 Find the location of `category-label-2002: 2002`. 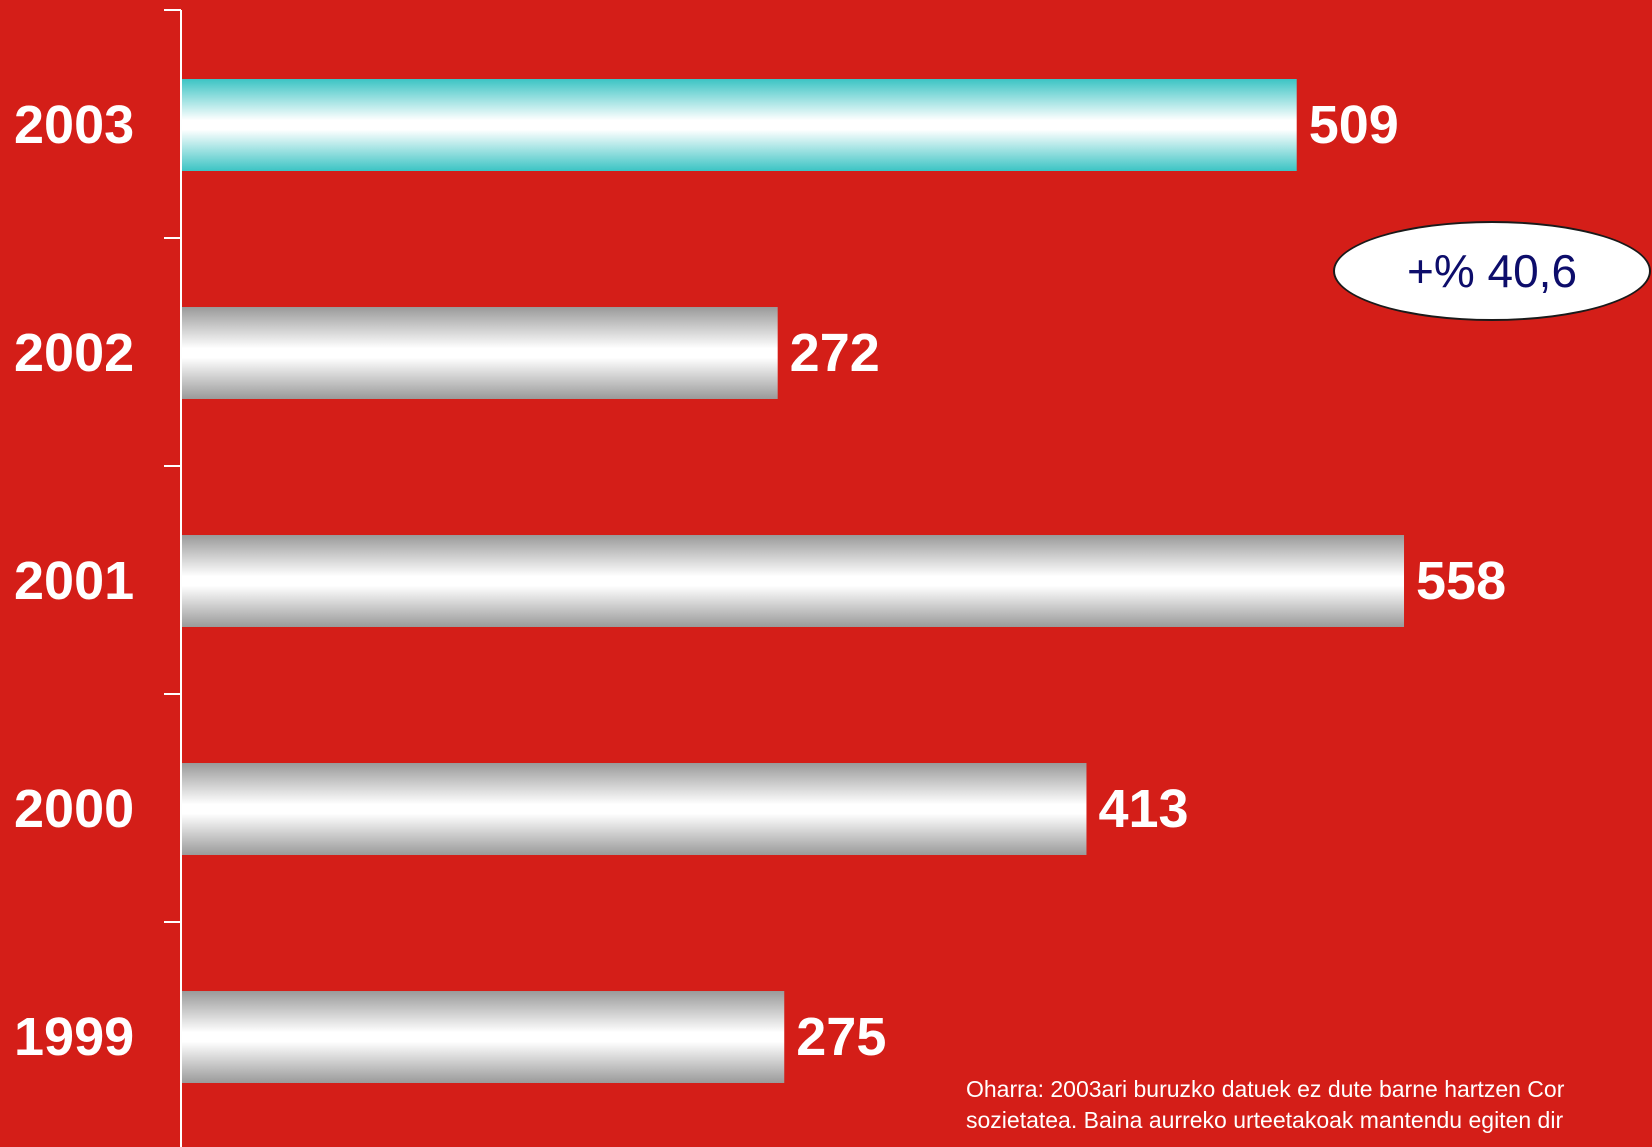

category-label-2002: 2002 is located at coordinates (74, 353).